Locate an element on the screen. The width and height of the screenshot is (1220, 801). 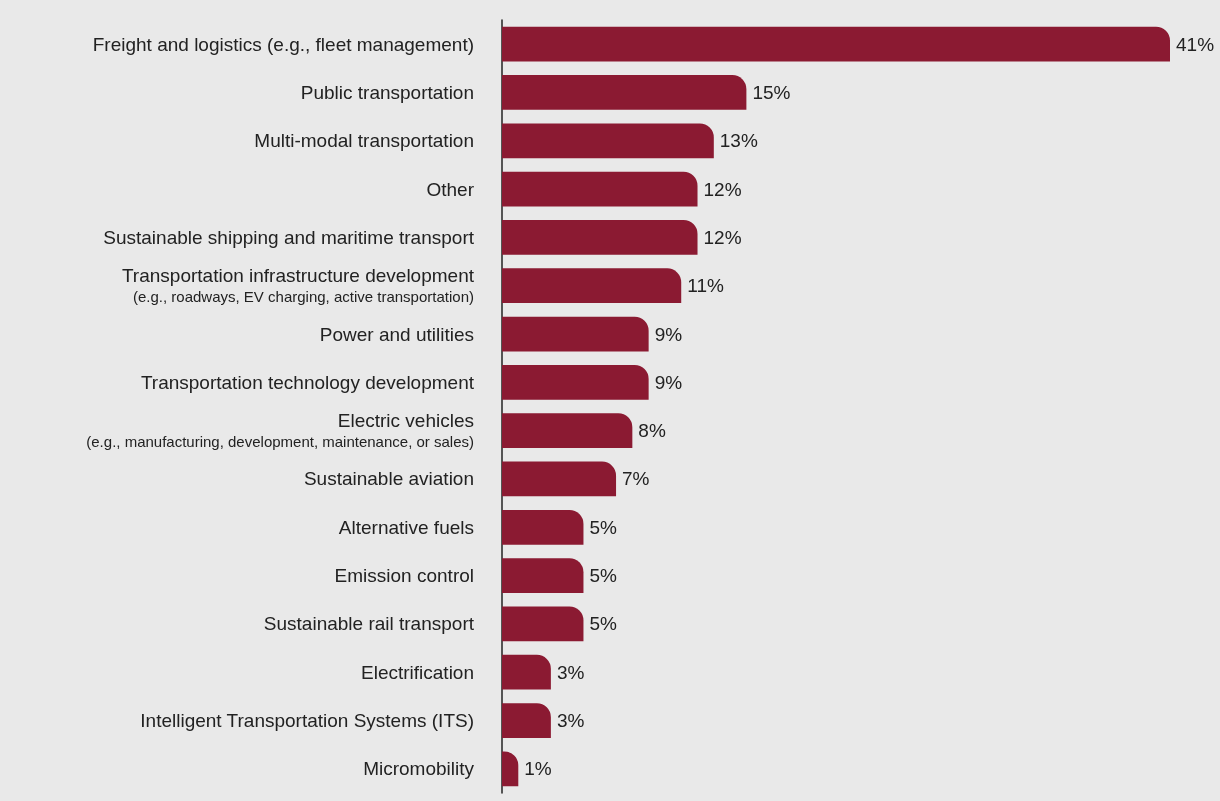
data-label: 1% is located at coordinates (538, 769).